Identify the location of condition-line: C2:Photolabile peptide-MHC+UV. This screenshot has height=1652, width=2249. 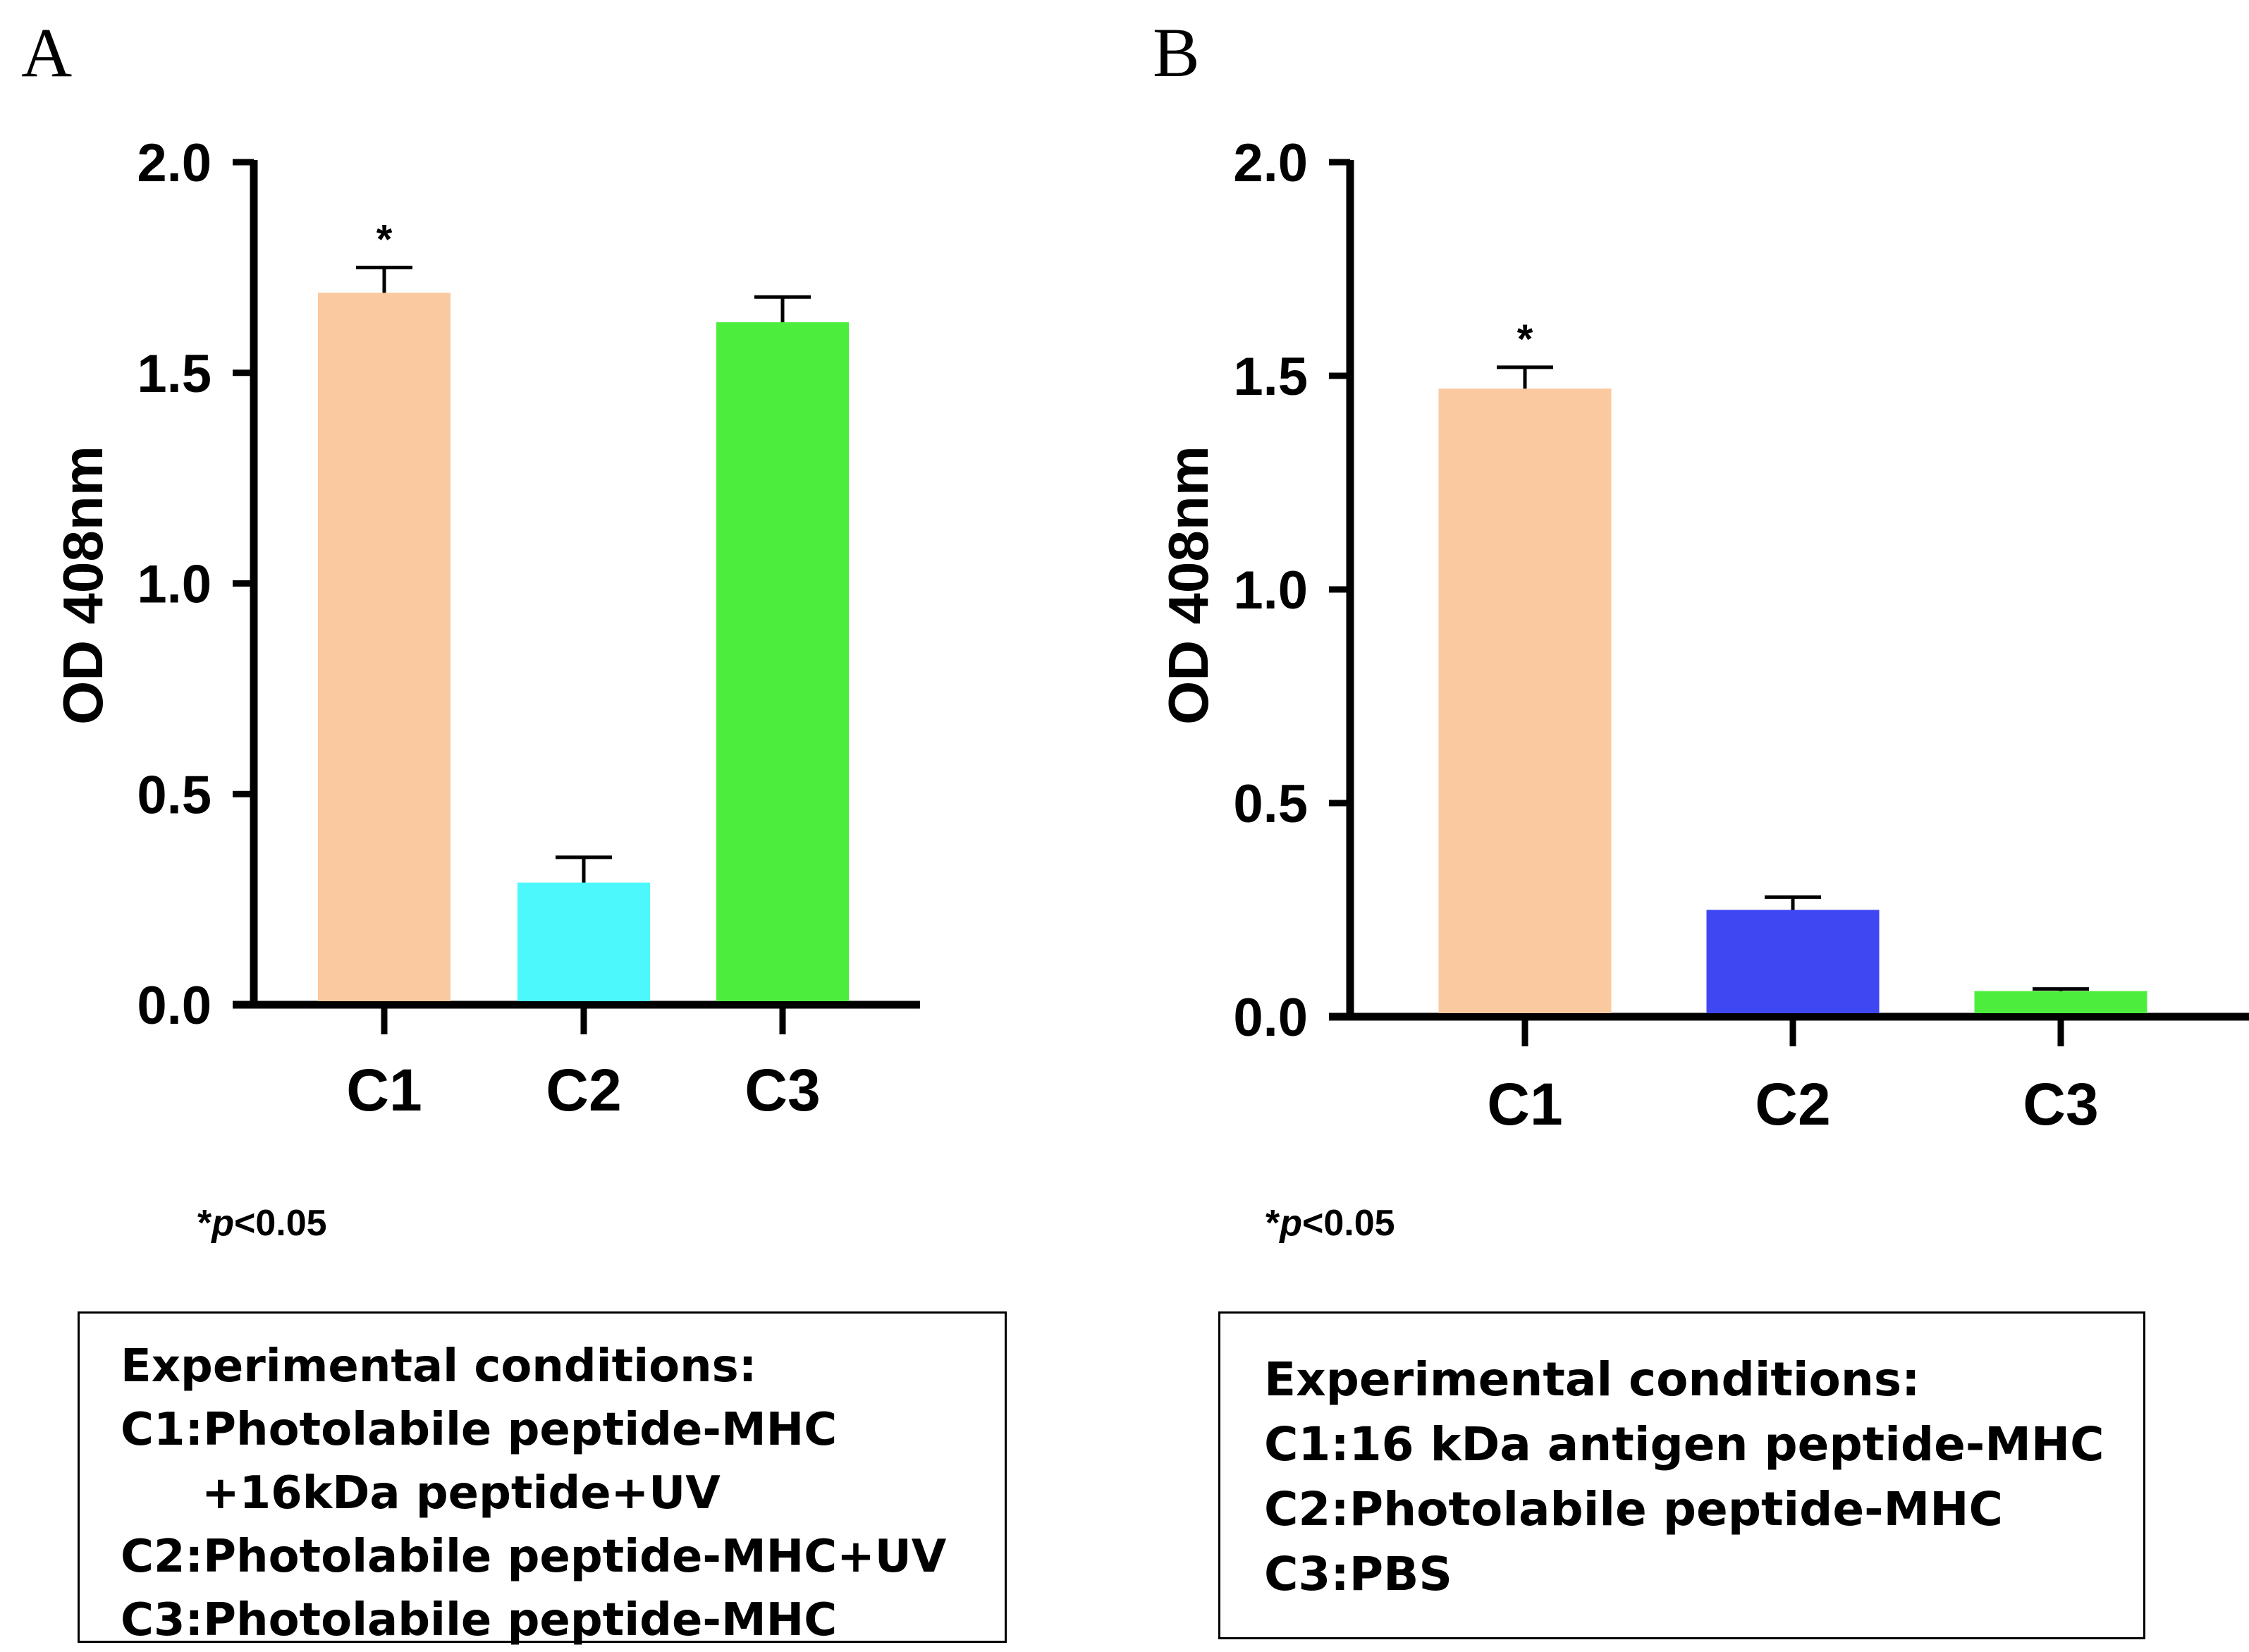
(534, 1557).